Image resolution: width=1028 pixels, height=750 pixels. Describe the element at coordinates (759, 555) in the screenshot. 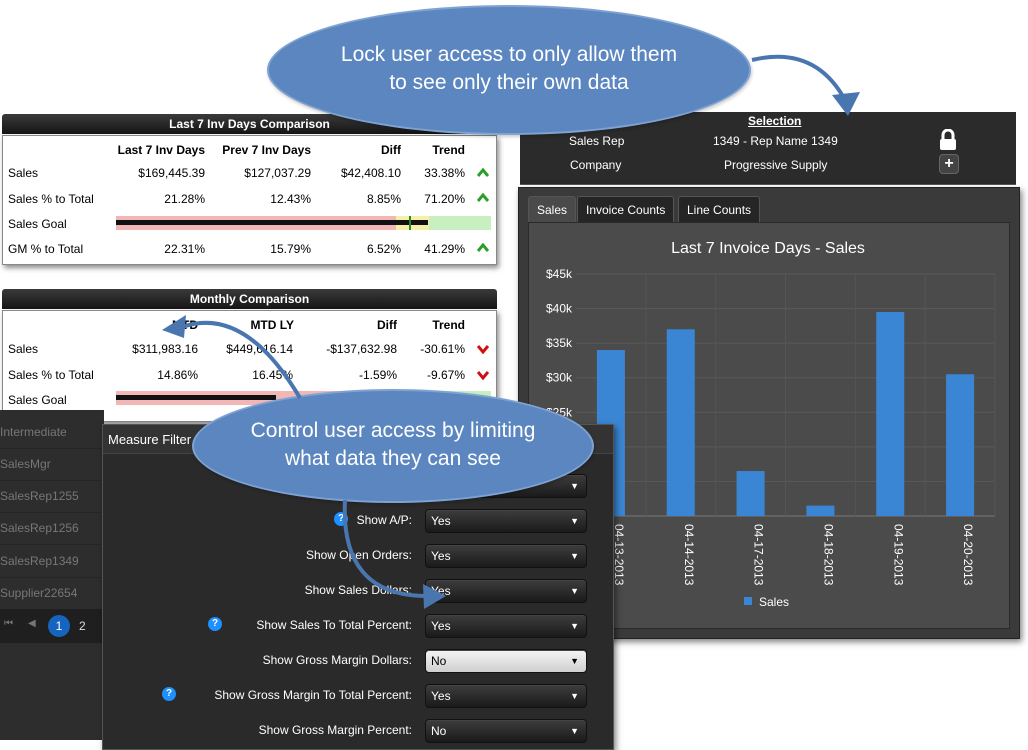

I see `x-tick-label: 04-17-2013` at that location.